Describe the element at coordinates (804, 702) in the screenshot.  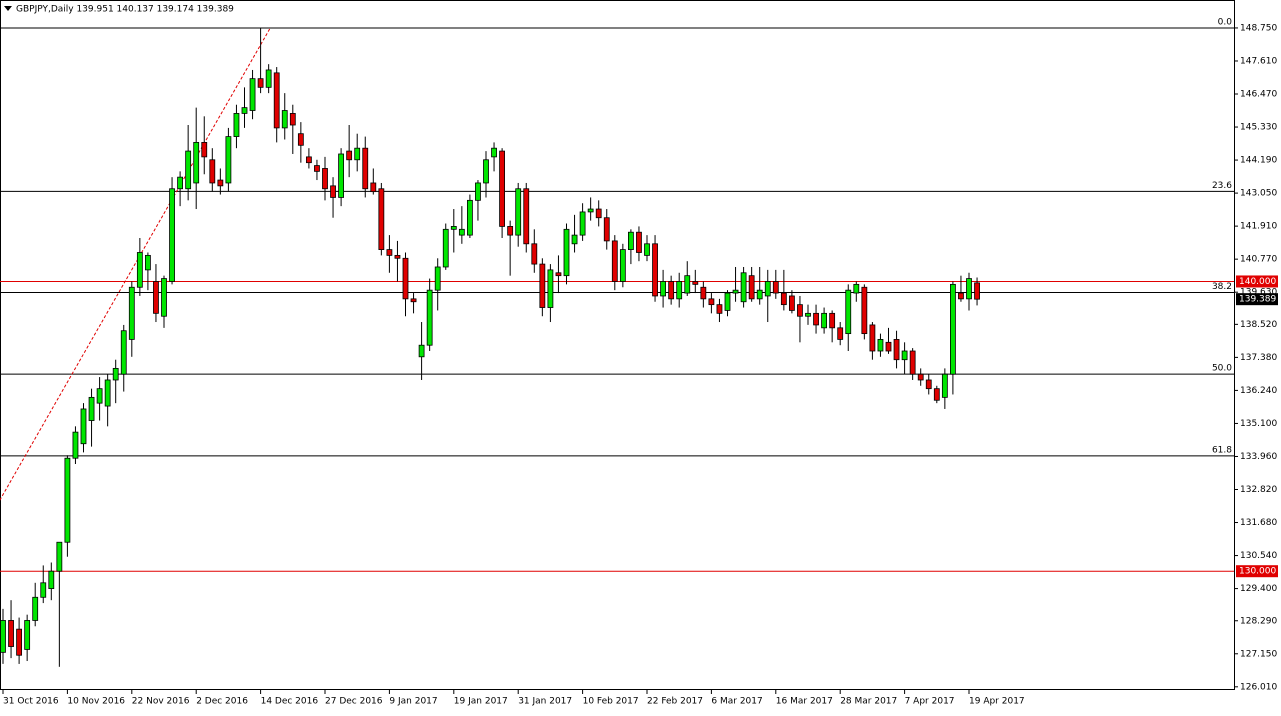
I see `x-tick-label: 16 Mar 2017` at that location.